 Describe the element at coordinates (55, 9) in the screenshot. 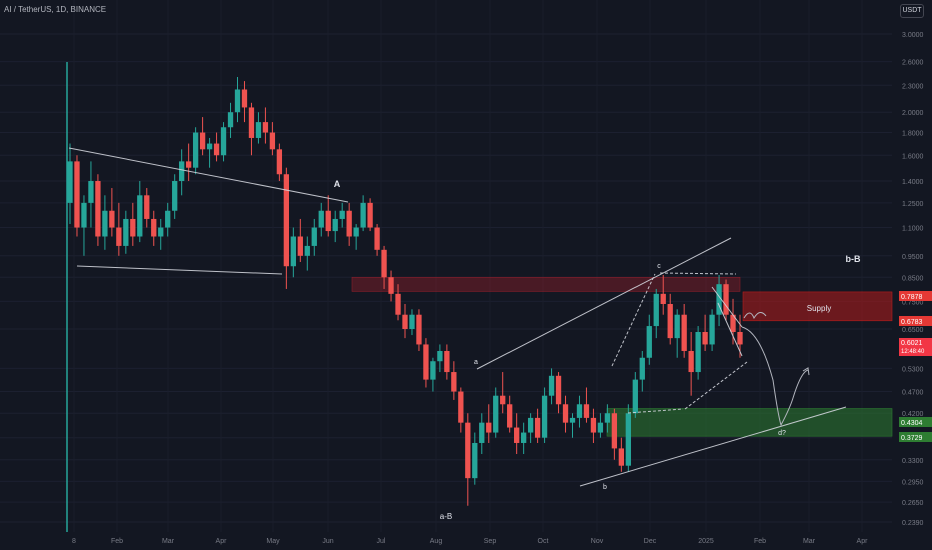

I see `symbol-title: AI / TetherUS, 1D, BINANCE` at that location.